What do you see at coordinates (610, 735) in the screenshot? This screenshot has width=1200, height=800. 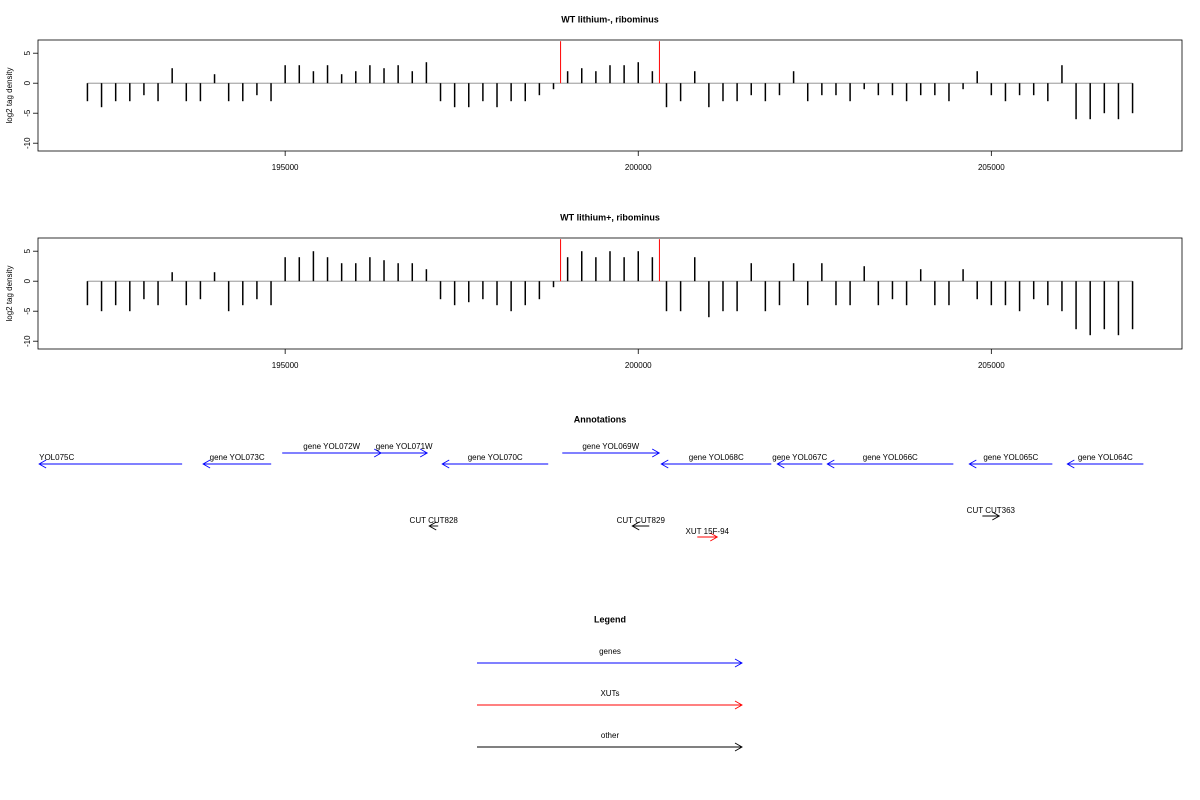 I see `legend-label: other` at bounding box center [610, 735].